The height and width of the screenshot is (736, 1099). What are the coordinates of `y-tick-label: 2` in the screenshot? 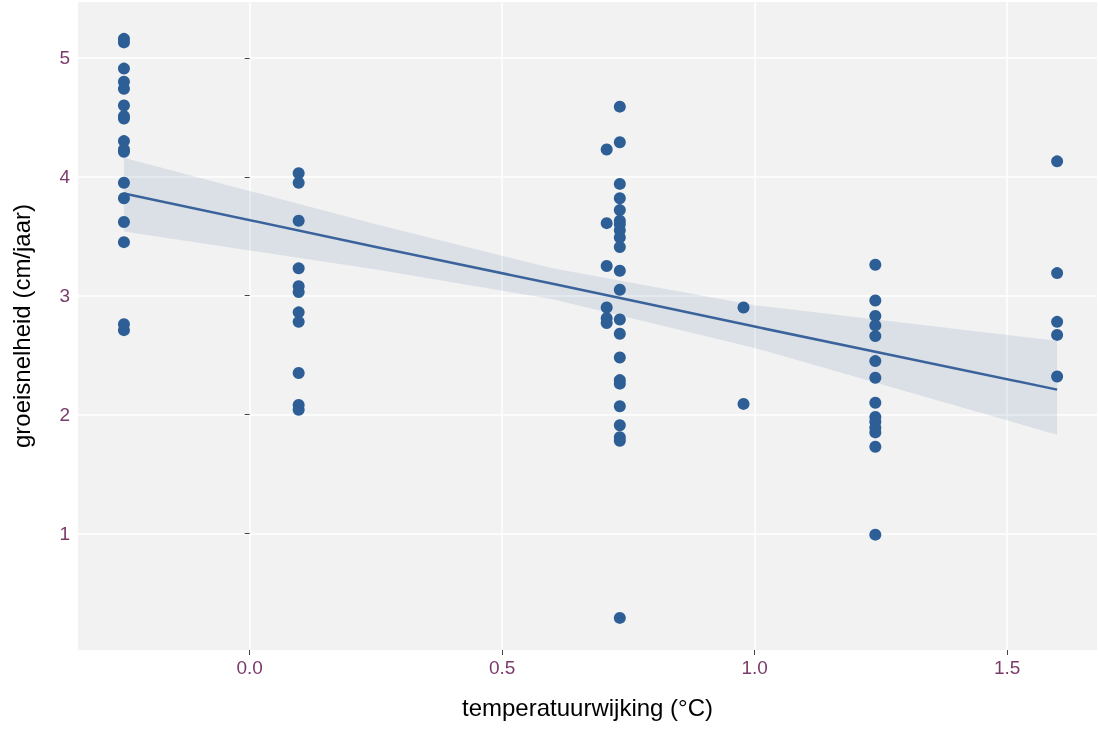 It's located at (64, 415).